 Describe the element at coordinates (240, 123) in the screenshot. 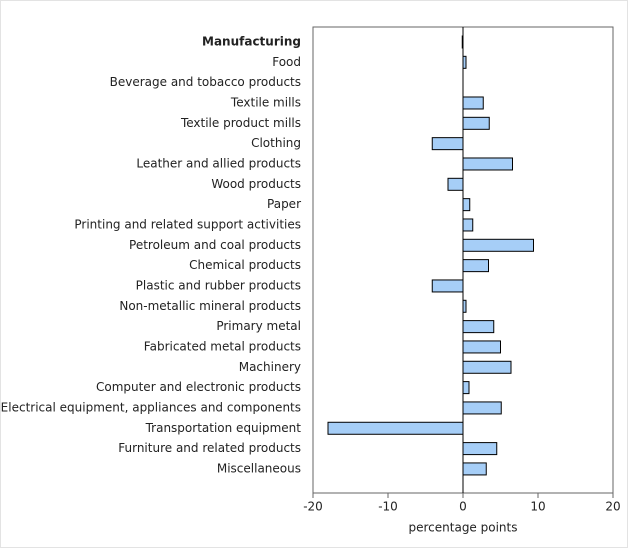

I see `y-tick-label: Textile product mills` at that location.